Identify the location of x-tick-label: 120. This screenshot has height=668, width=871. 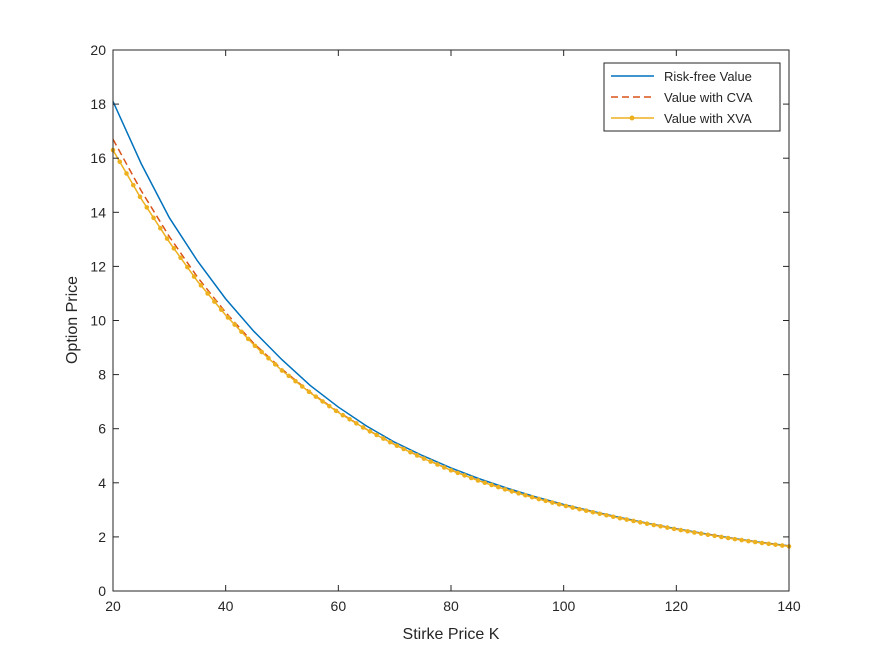
(677, 606).